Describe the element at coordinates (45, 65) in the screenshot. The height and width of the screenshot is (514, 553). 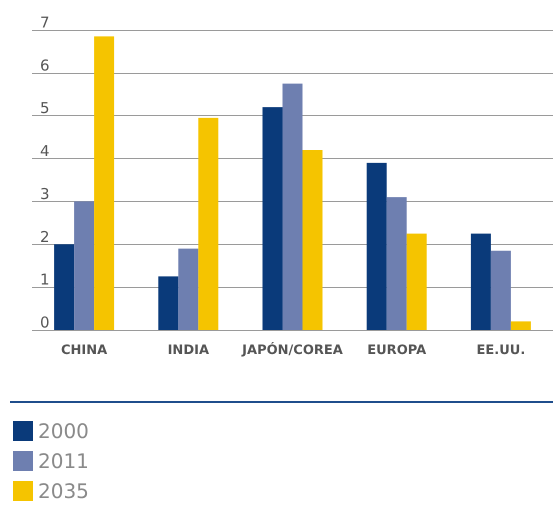
I see `y-tick-label: 6` at that location.